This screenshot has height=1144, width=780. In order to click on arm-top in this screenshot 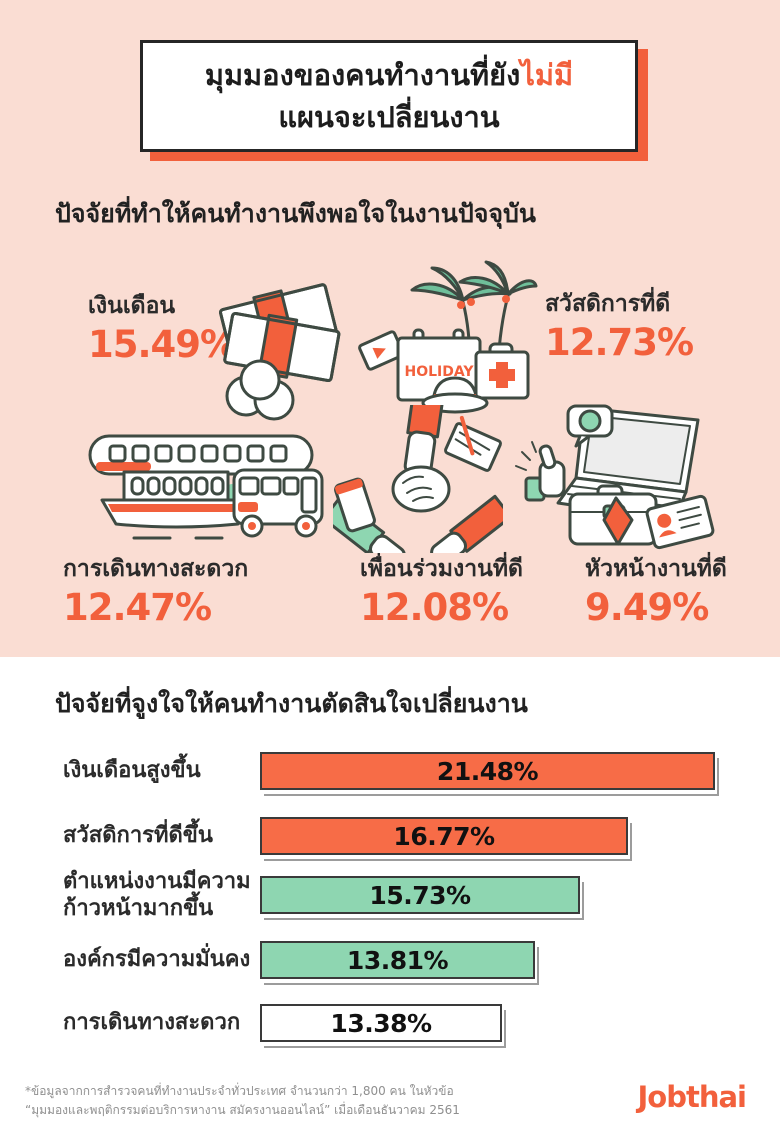, I will do `click(423, 441)`.